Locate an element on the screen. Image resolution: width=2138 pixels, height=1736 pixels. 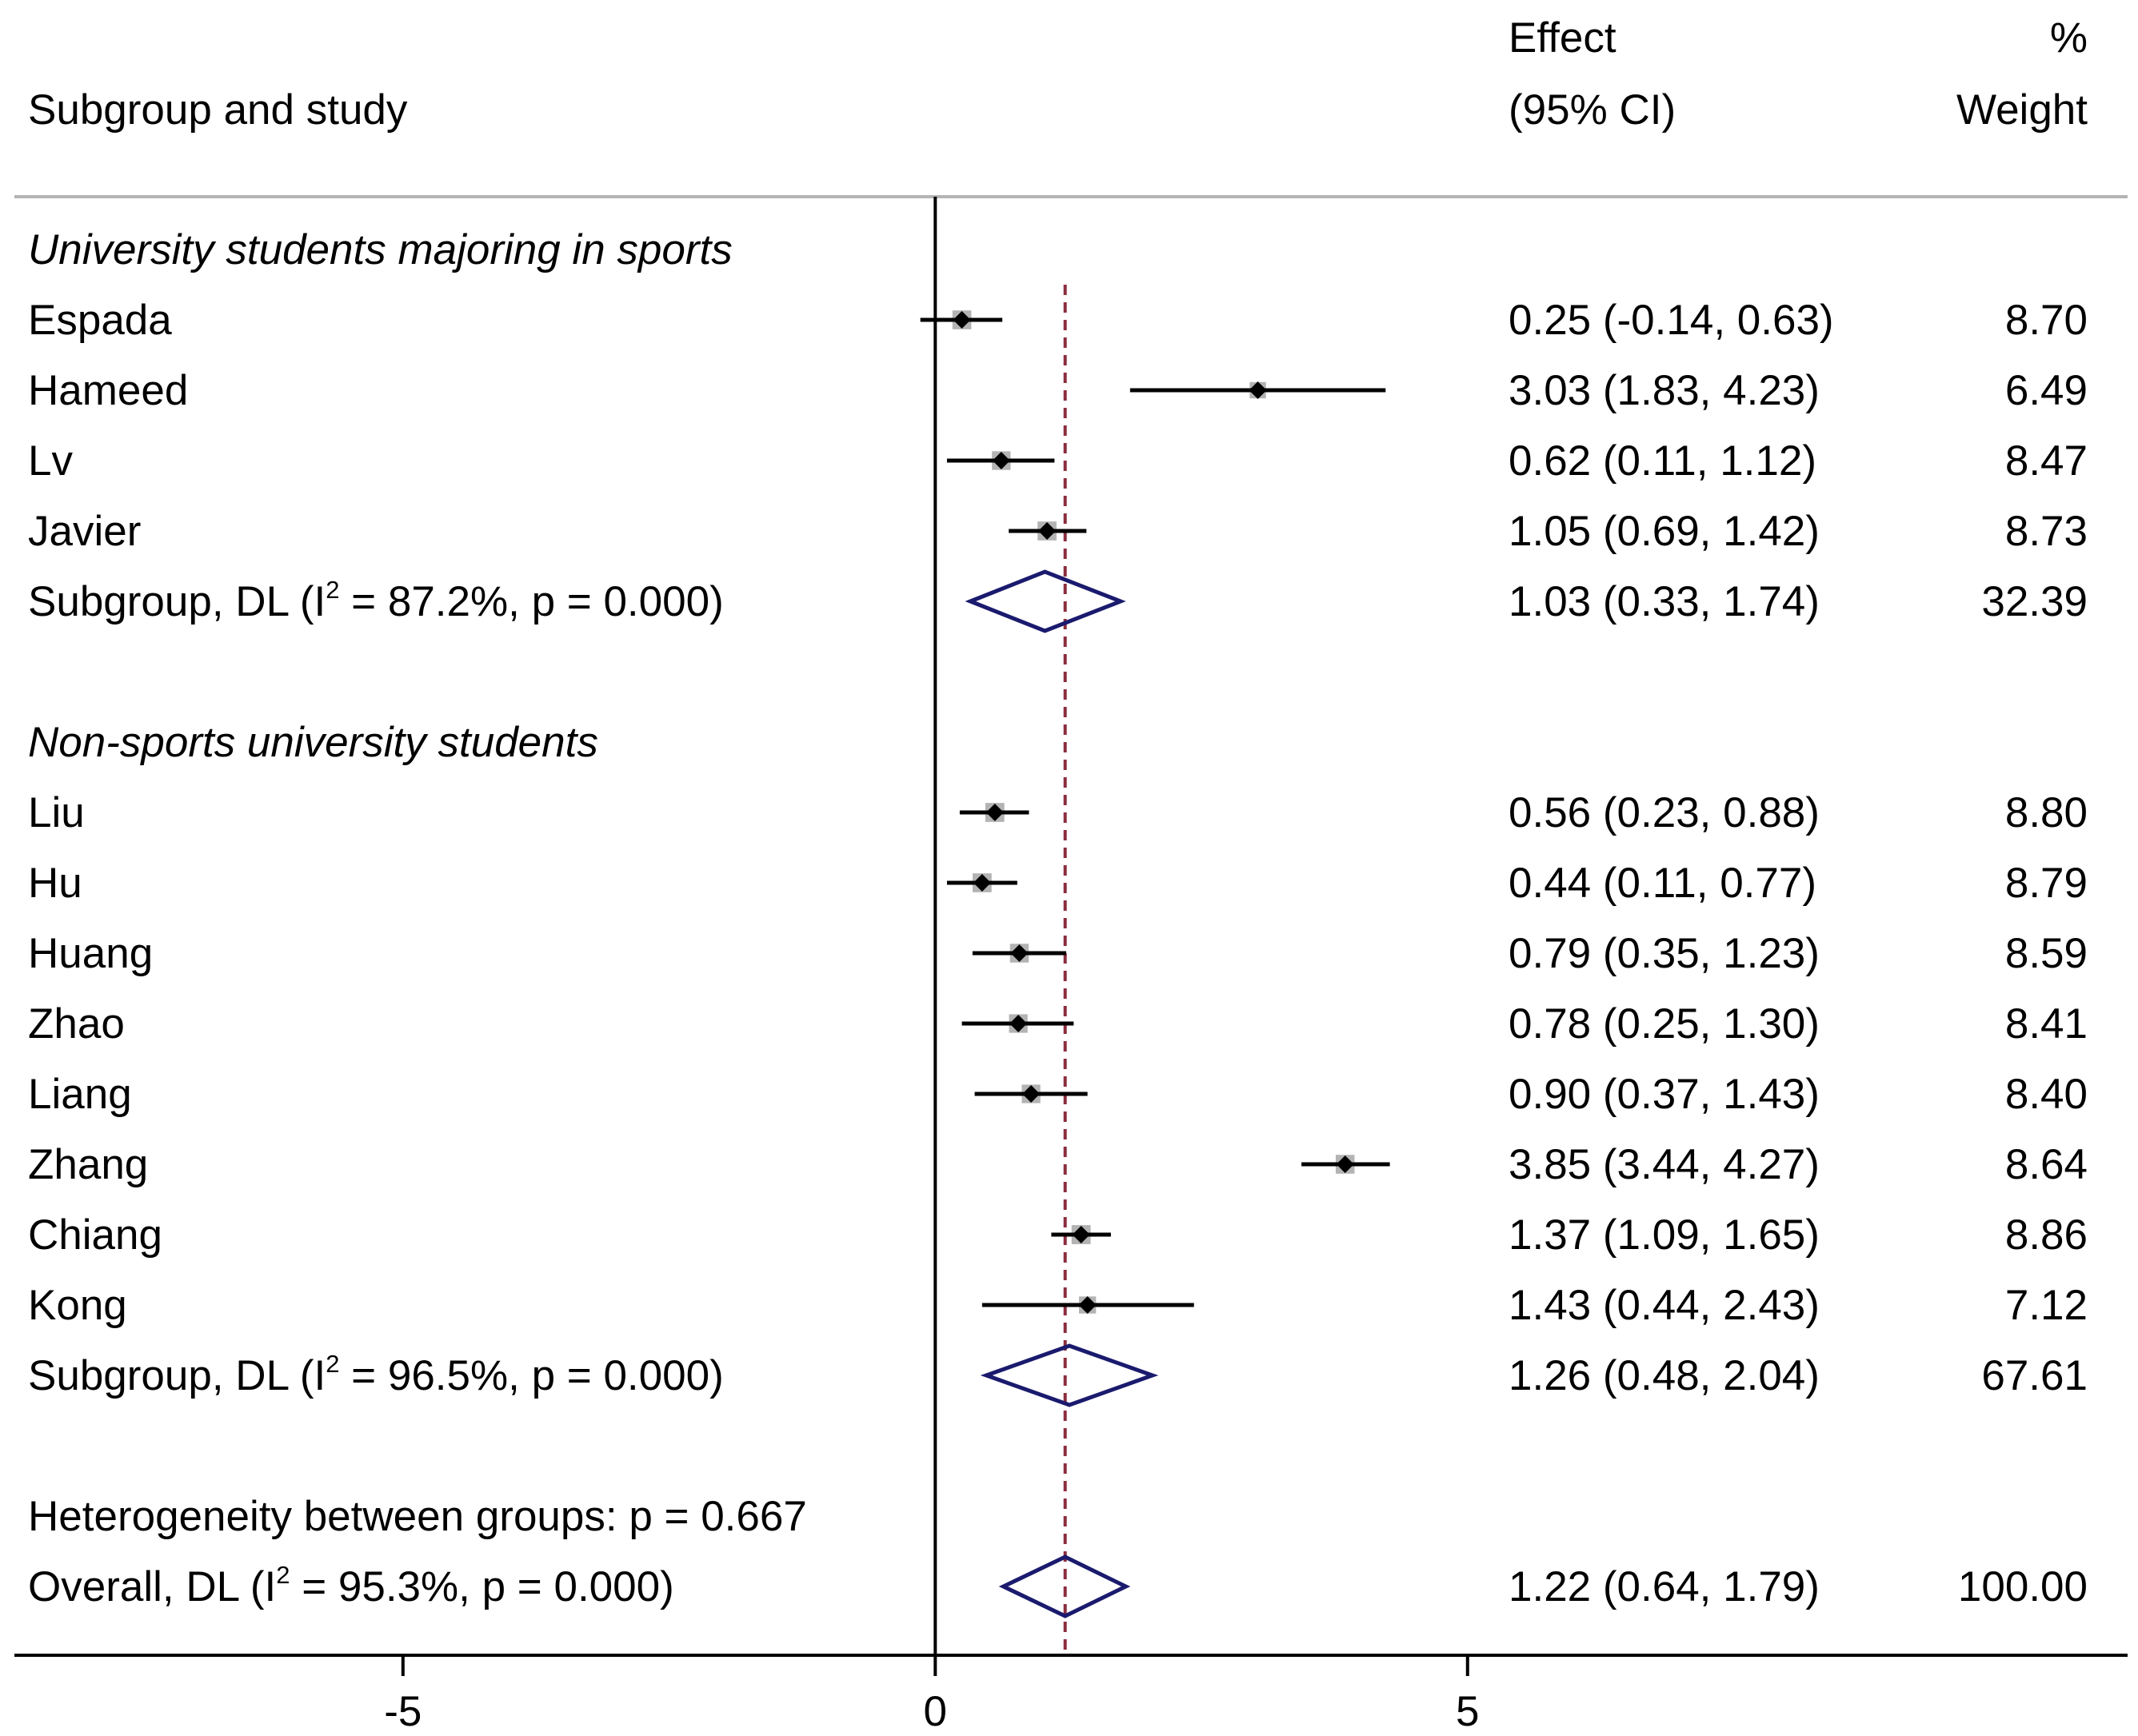
effect-ci-text: 0.79 (0.35, 1.23) is located at coordinates (1664, 953).